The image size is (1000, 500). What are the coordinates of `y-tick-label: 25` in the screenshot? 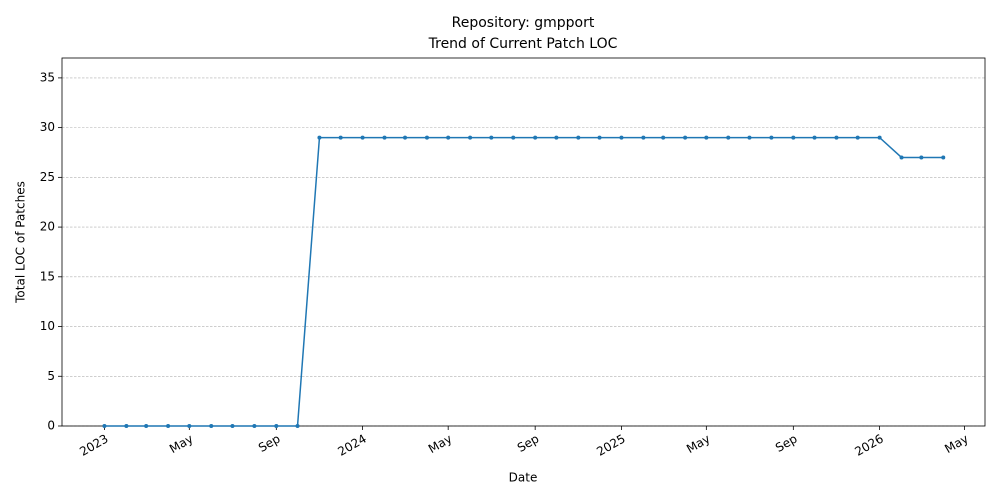 It's located at (47, 177).